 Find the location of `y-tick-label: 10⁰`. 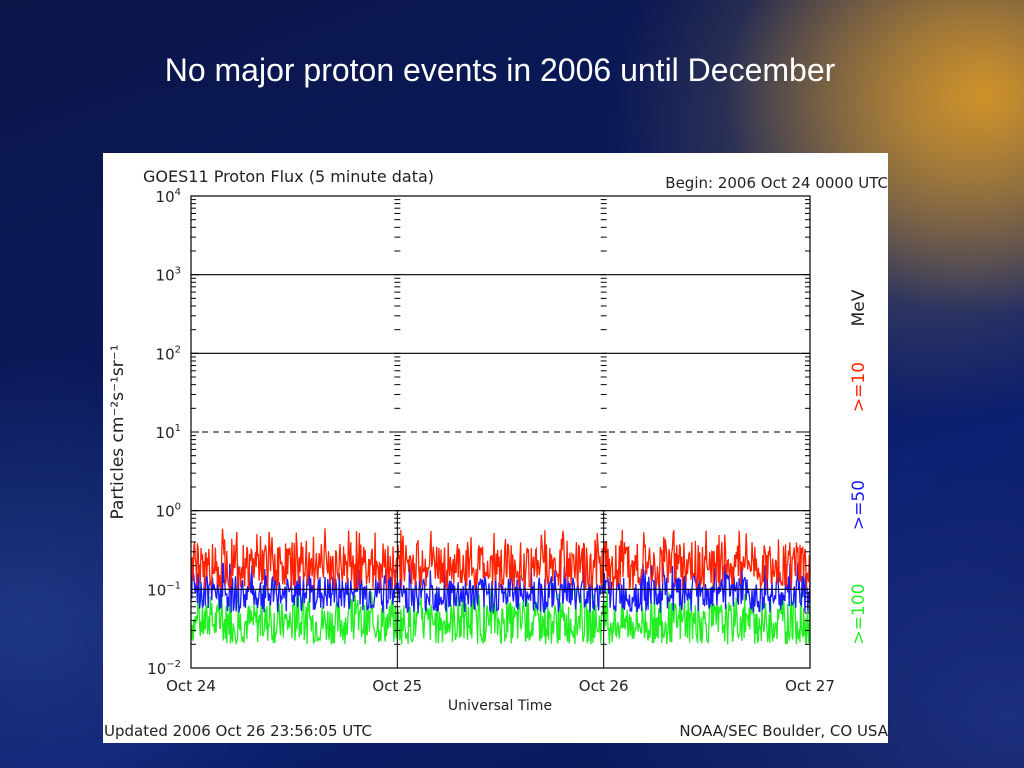

y-tick-label: 10⁰ is located at coordinates (168, 511).